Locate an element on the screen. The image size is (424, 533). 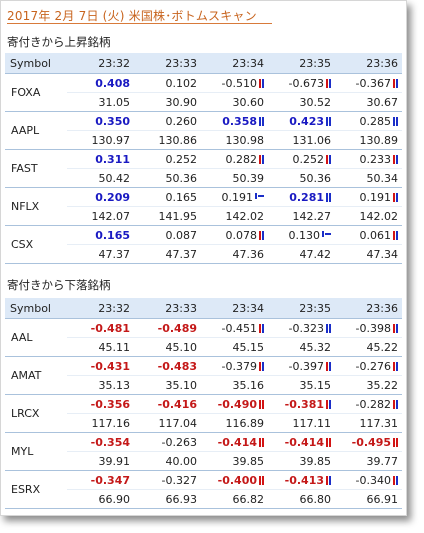
change-value: -0.397 is located at coordinates (306, 366).